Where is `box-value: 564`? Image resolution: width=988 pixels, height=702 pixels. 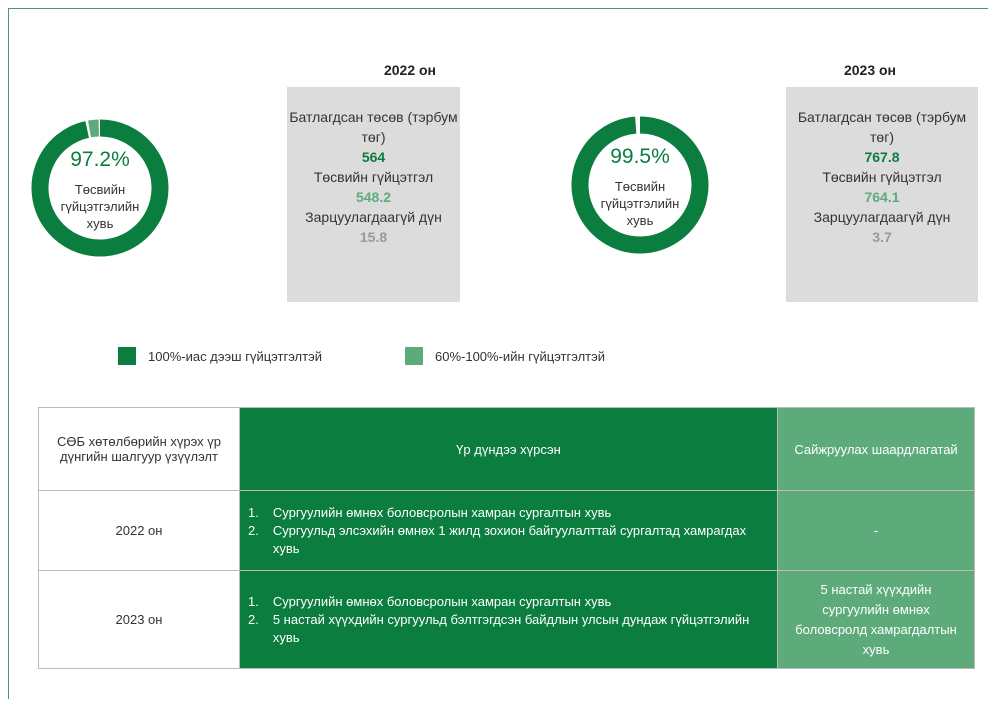 box-value: 564 is located at coordinates (373, 157).